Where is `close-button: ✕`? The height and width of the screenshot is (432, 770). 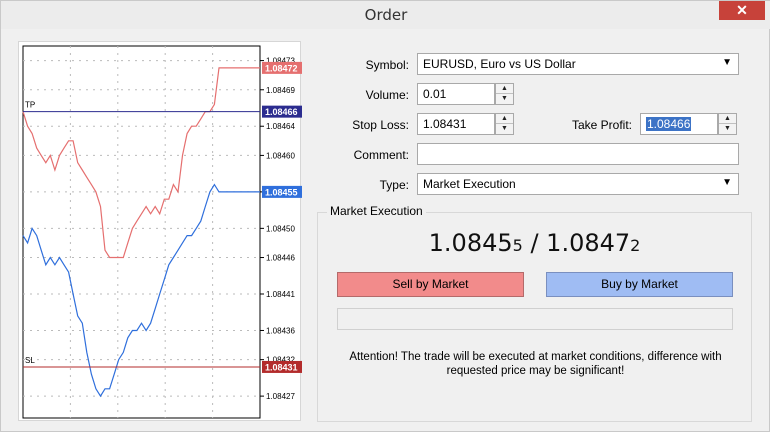 close-button: ✕ is located at coordinates (742, 10).